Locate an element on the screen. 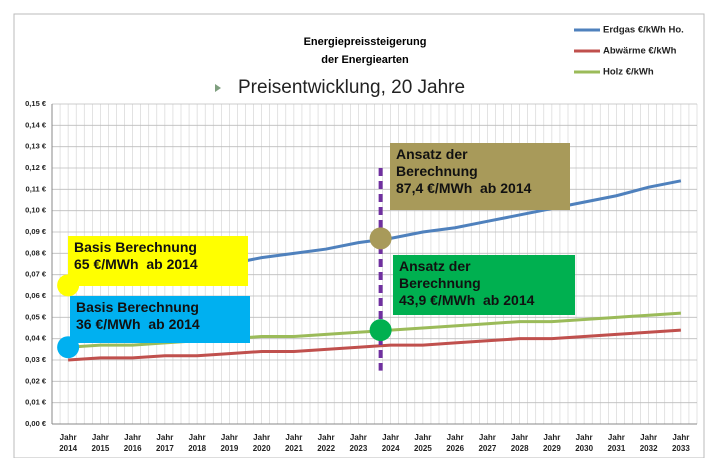 The image size is (711, 458). x-tick-label: Jahr 2033 is located at coordinates (680, 443).